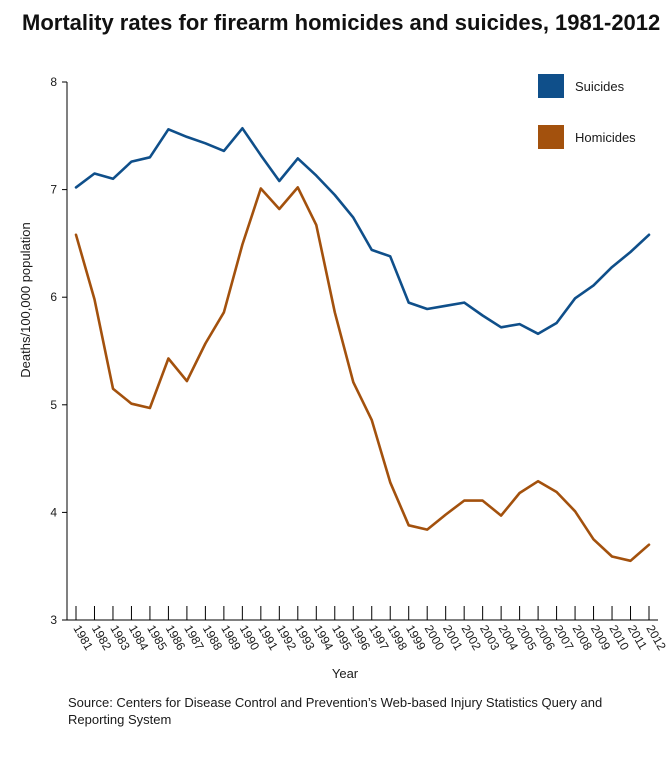  Describe the element at coordinates (345, 673) in the screenshot. I see `x-axis-label: Year` at that location.